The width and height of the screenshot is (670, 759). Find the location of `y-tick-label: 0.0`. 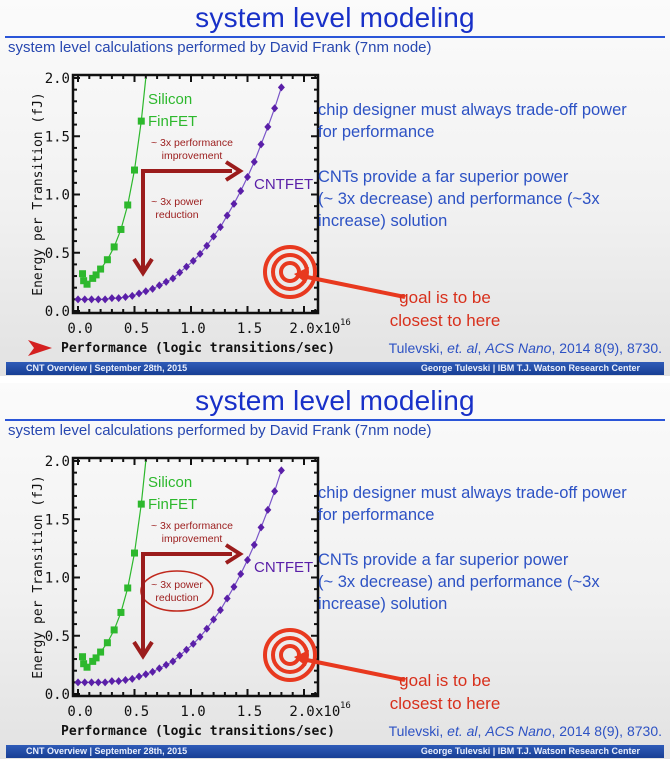

y-tick-label: 0.0 is located at coordinates (57, 695).